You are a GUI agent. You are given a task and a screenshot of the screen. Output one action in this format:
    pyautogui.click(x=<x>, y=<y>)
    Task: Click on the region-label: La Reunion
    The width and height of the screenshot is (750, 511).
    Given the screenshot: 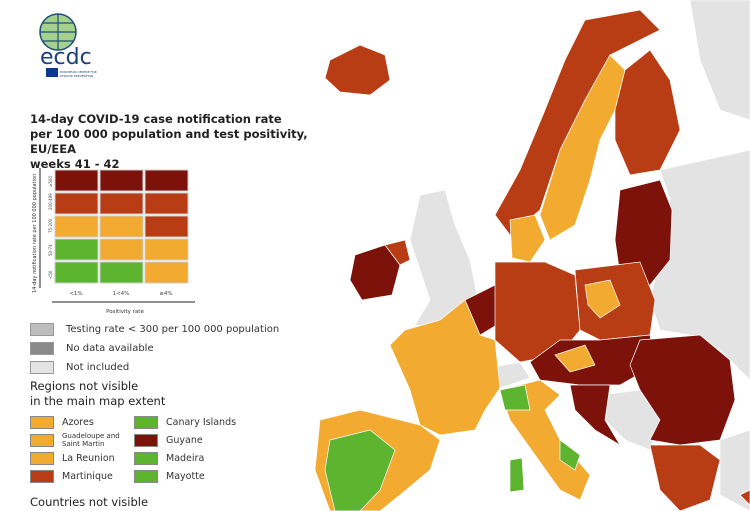 What is the action you would take?
    pyautogui.click(x=88, y=458)
    